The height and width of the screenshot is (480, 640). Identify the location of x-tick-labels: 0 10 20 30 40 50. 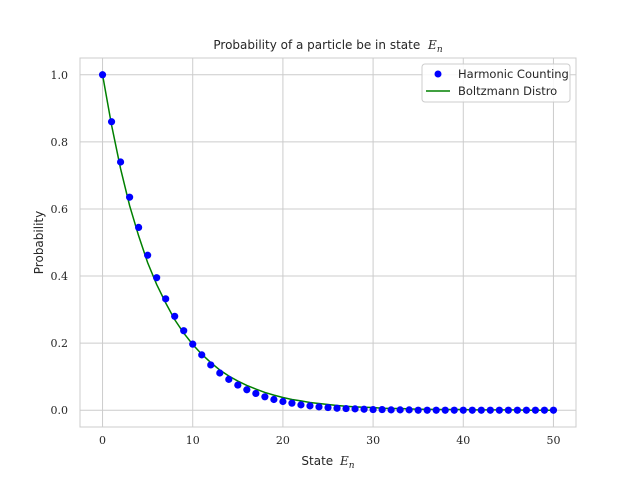
(329, 440).